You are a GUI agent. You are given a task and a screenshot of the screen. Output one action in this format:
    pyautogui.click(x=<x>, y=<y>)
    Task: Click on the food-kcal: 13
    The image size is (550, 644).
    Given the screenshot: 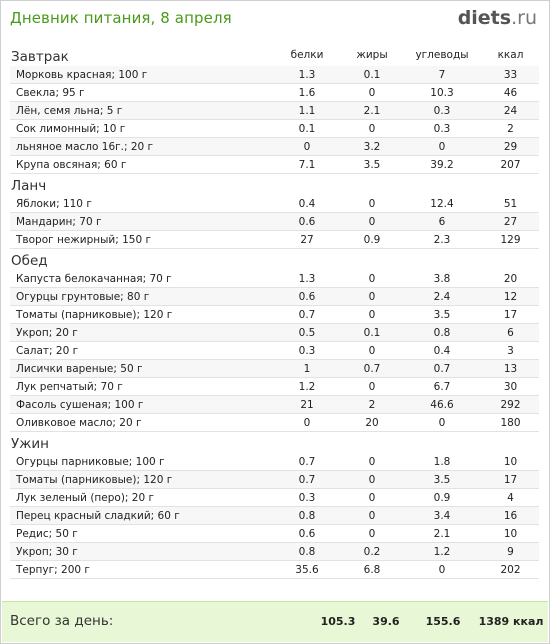 What is the action you would take?
    pyautogui.click(x=510, y=368)
    